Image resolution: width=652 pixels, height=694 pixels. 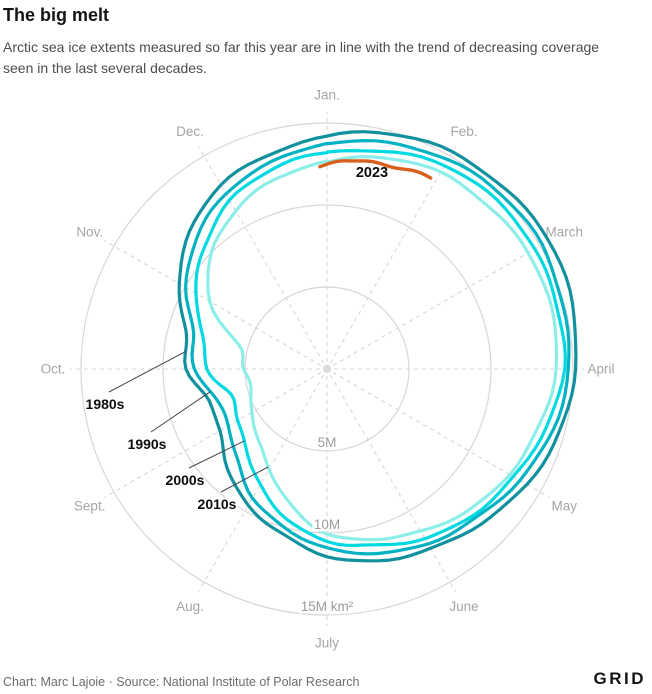 What do you see at coordinates (105, 404) in the screenshot?
I see `series-label-1980s: 1980s` at bounding box center [105, 404].